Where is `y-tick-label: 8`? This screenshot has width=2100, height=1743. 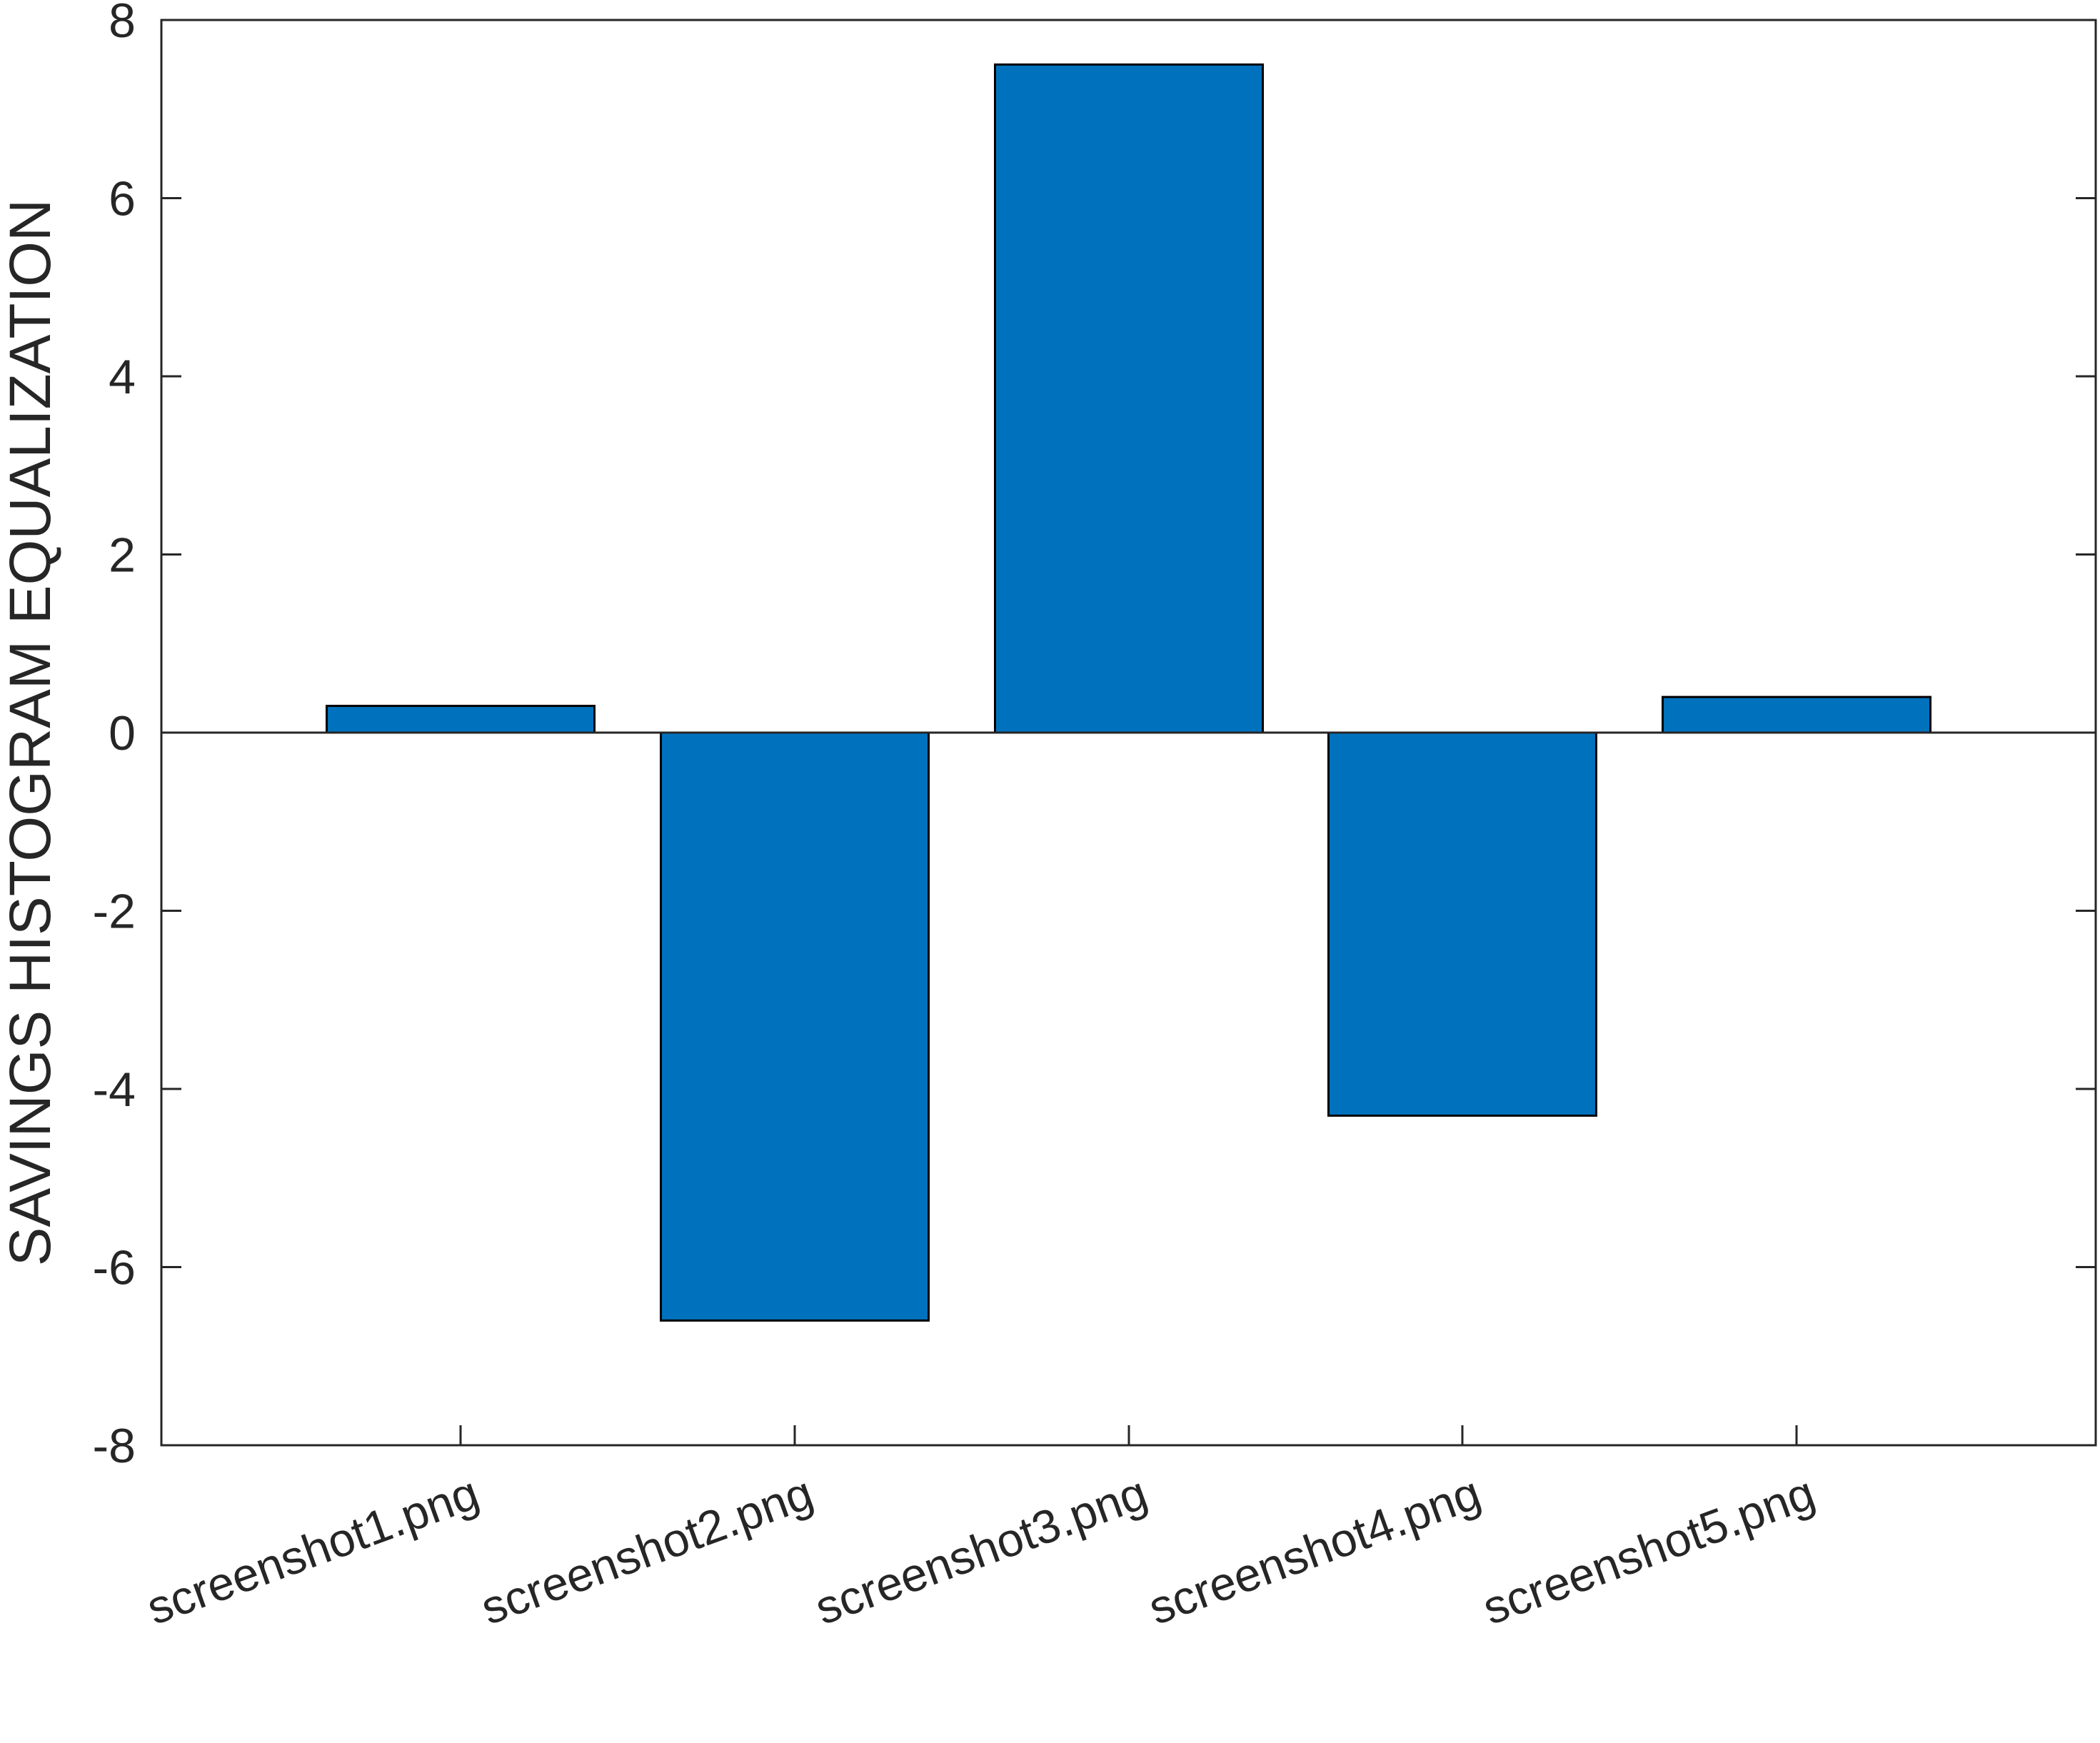
y-tick-label: 8 is located at coordinates (123, 24).